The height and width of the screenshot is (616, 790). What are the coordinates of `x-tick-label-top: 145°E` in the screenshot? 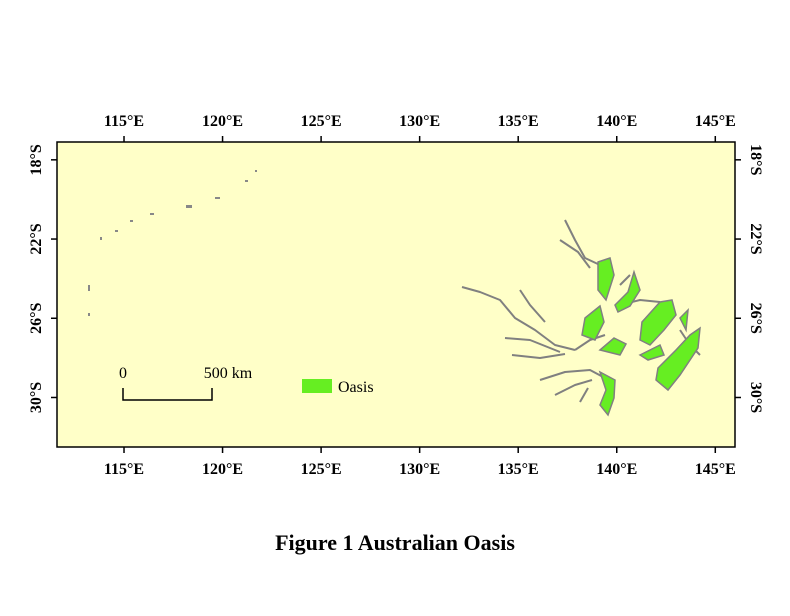 It's located at (715, 121).